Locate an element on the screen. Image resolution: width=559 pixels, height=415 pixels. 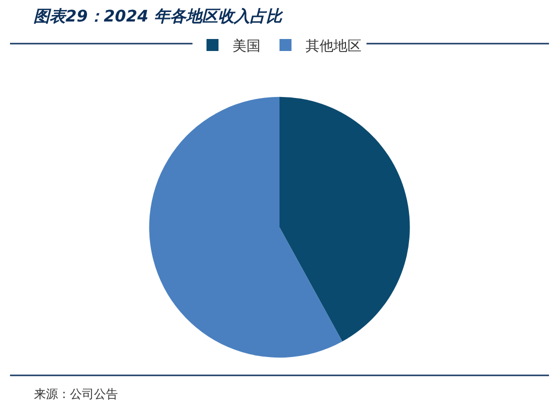
source-note: 来源：公司公告 is located at coordinates (76, 394).